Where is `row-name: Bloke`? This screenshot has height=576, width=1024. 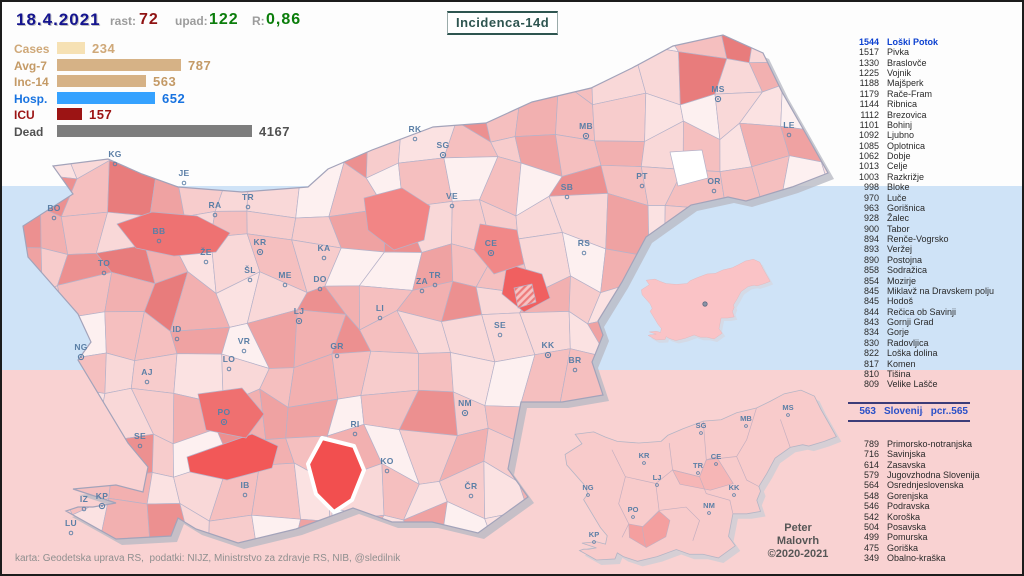 row-name: Bloke is located at coordinates (898, 187).